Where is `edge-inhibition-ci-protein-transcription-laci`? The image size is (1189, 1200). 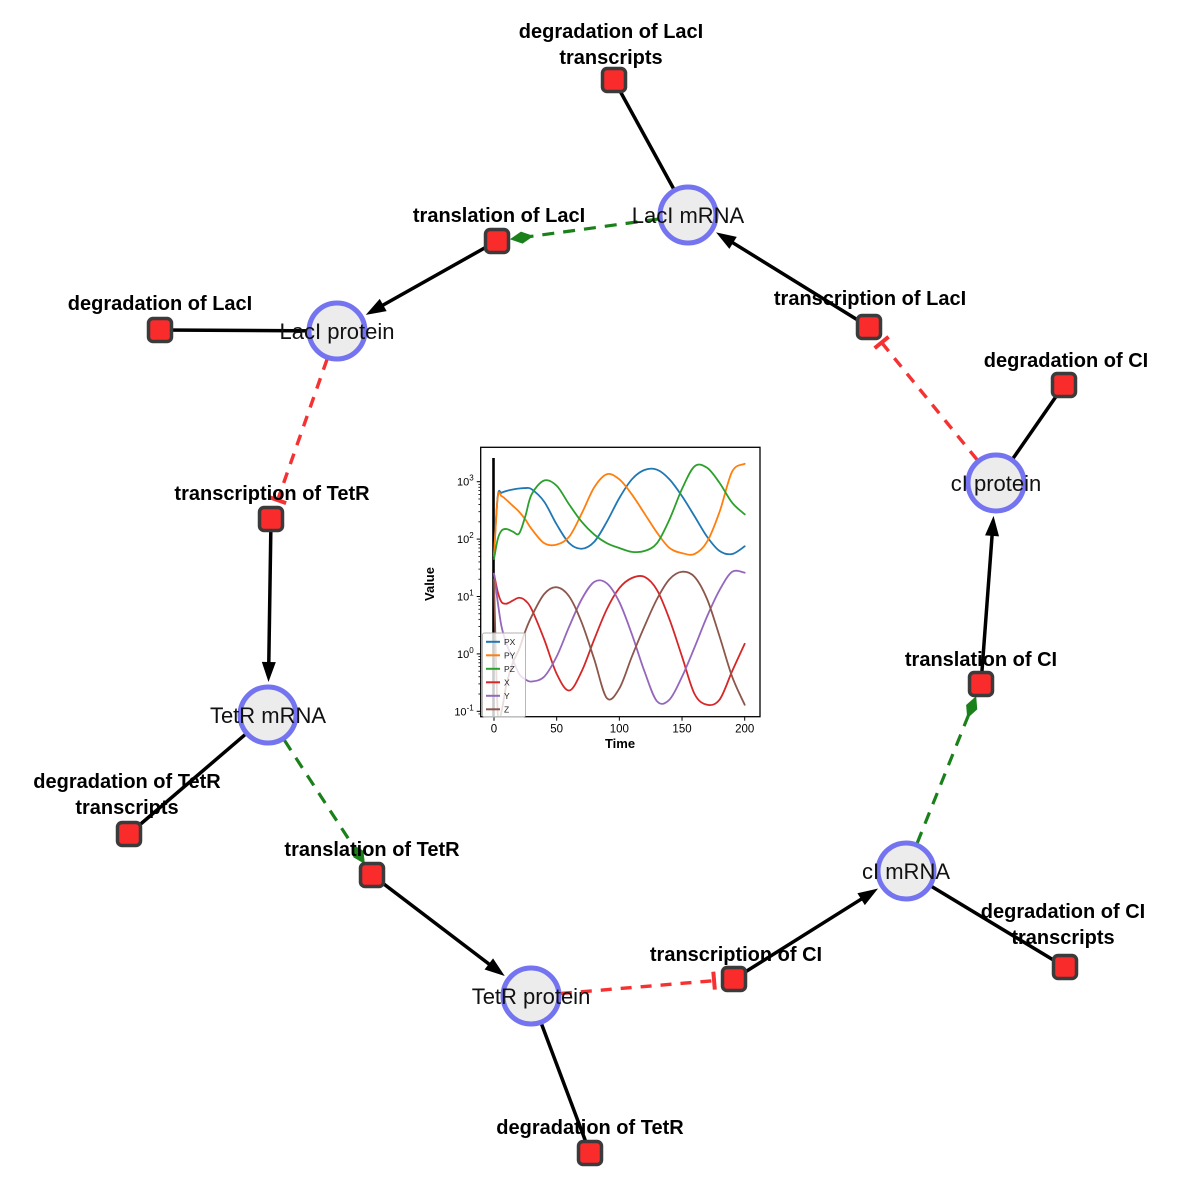 edge-inhibition-ci-protein-transcription-laci is located at coordinates (926, 398).